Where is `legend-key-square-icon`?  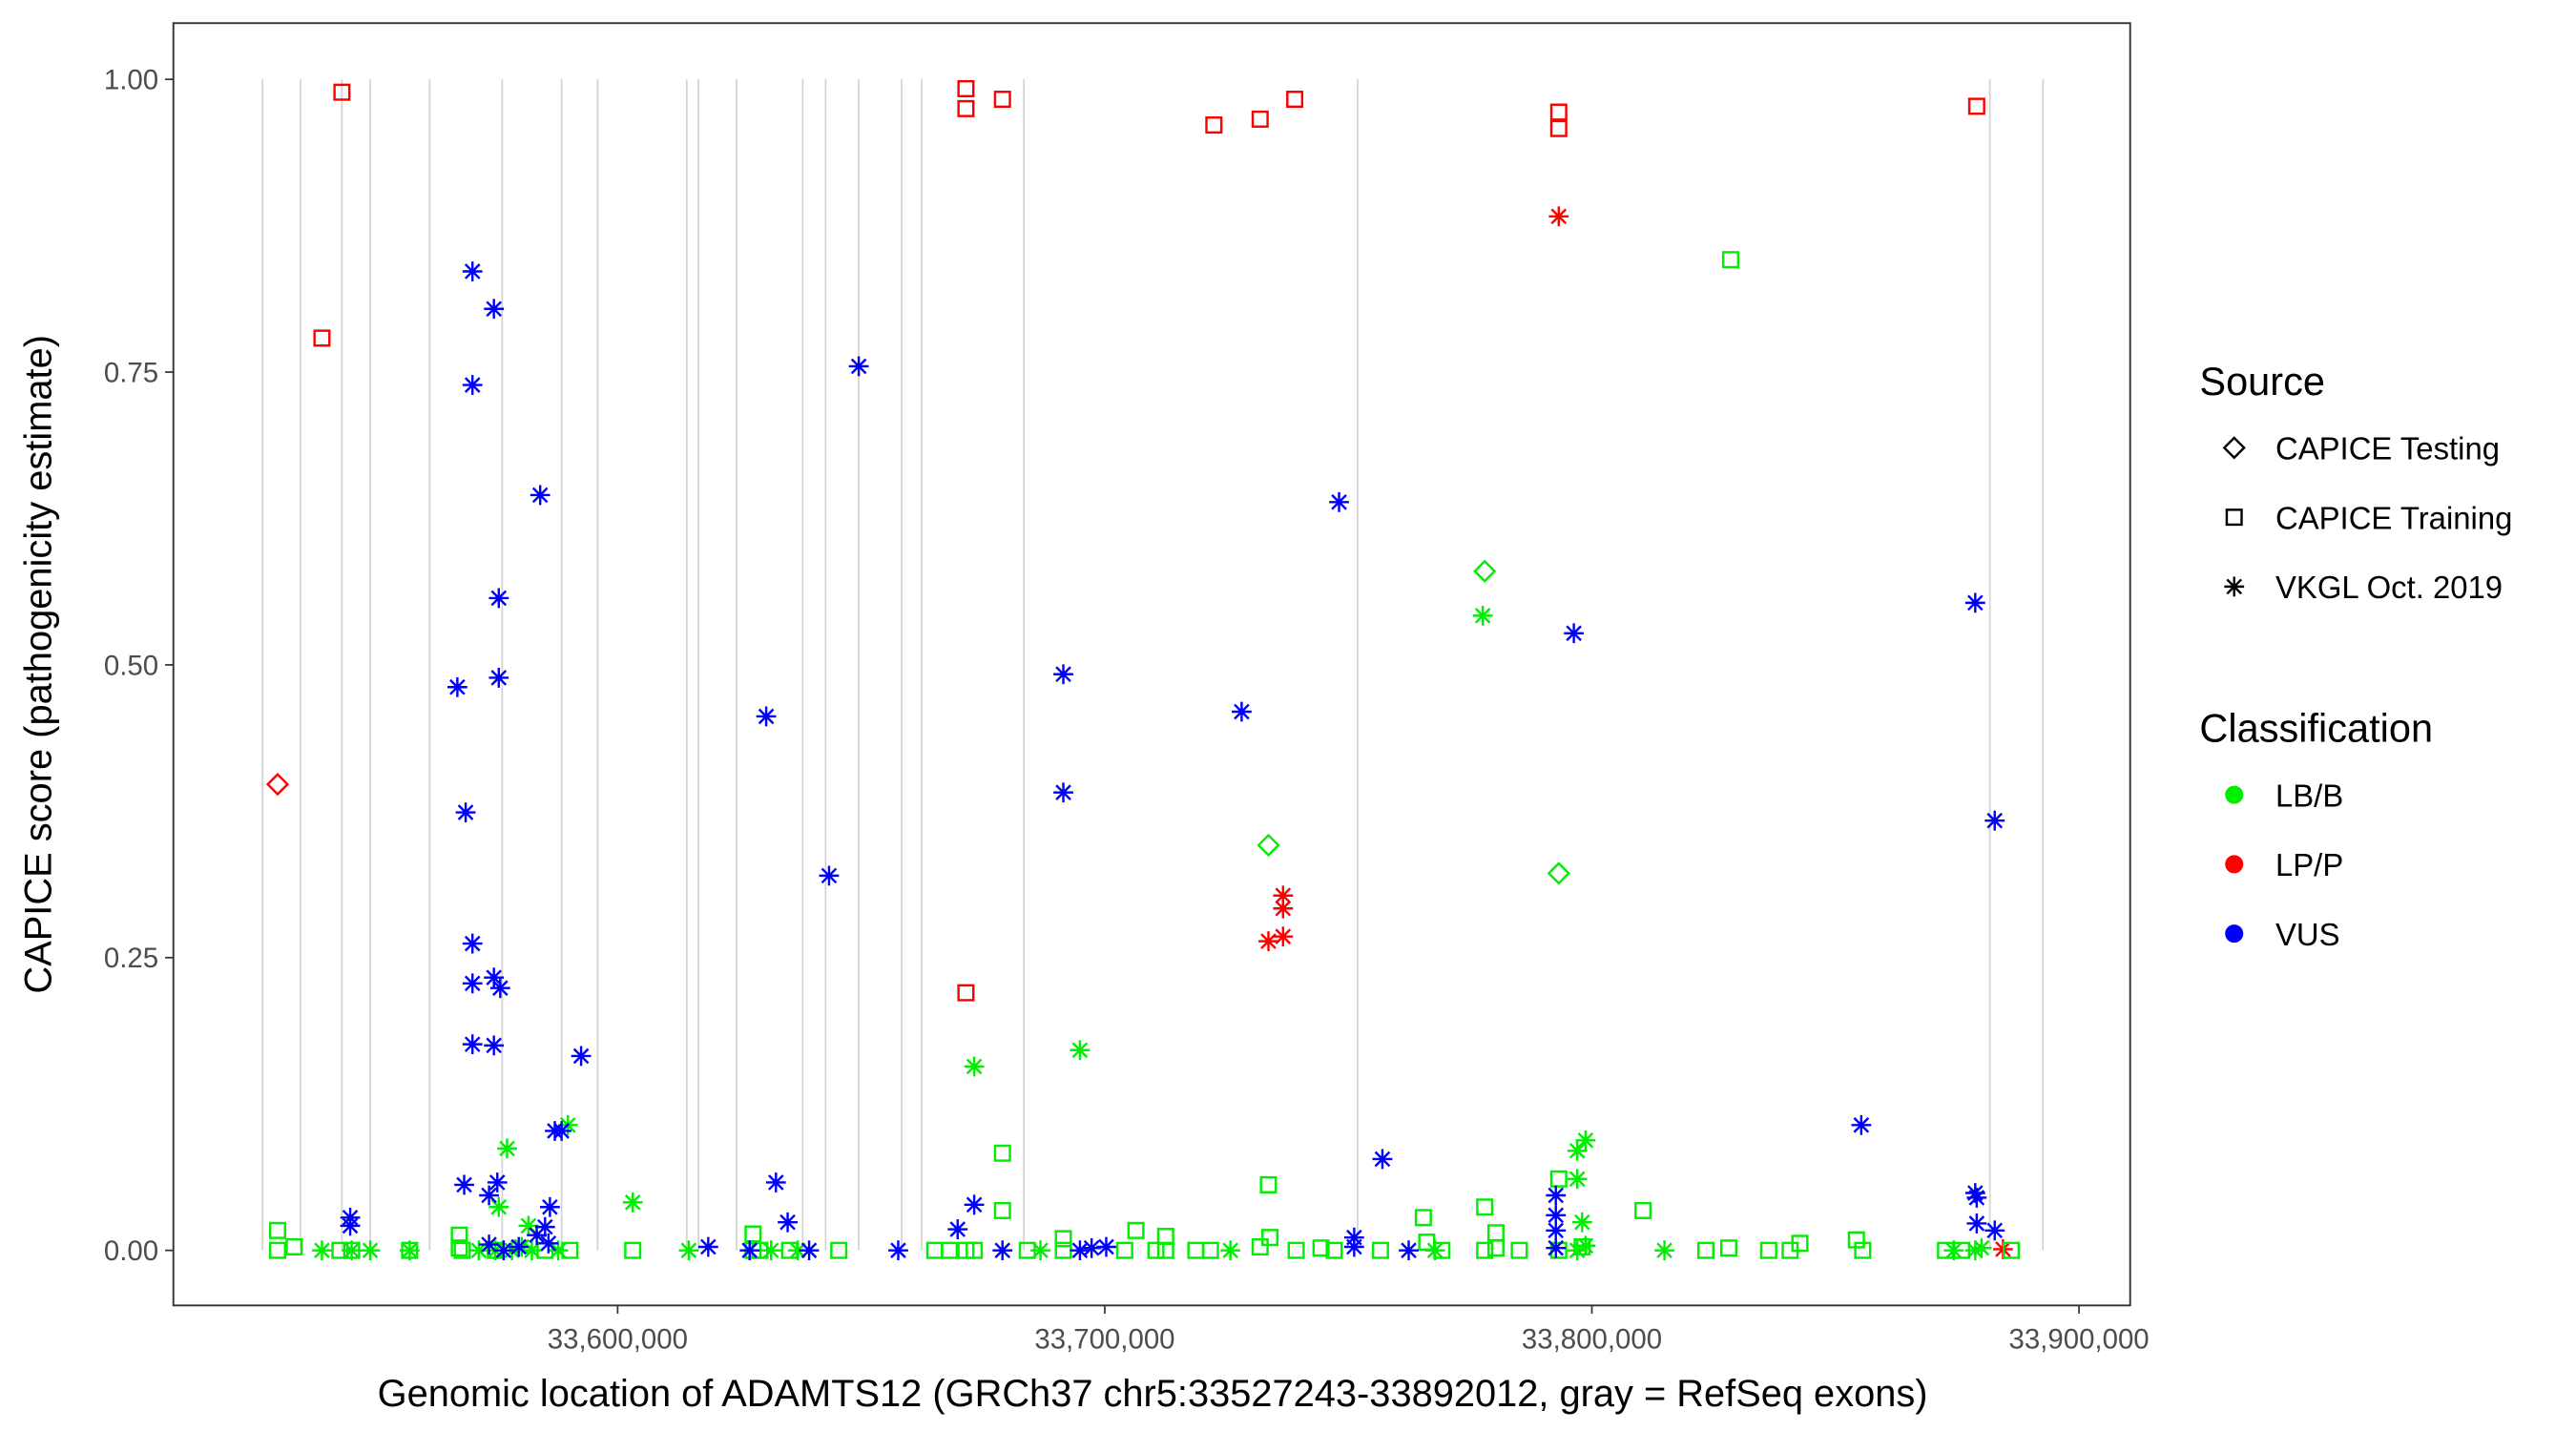
legend-key-square-icon is located at coordinates (2234, 517).